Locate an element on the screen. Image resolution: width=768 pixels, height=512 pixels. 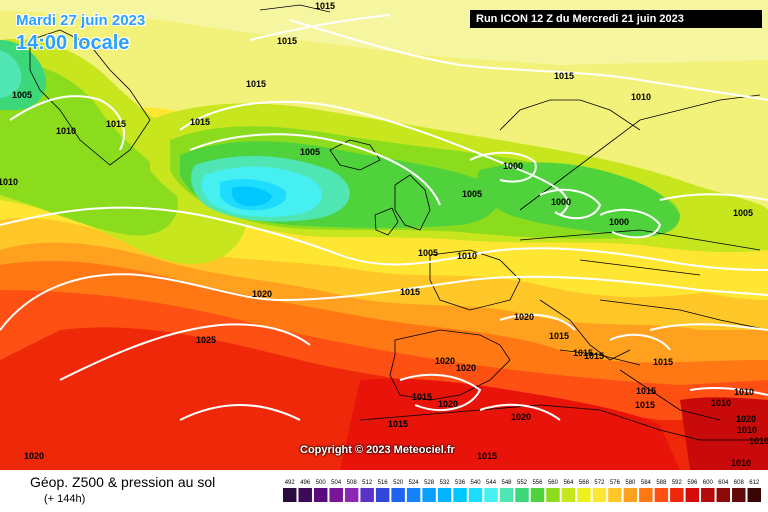
scale-label: 548 is located at coordinates (507, 483).